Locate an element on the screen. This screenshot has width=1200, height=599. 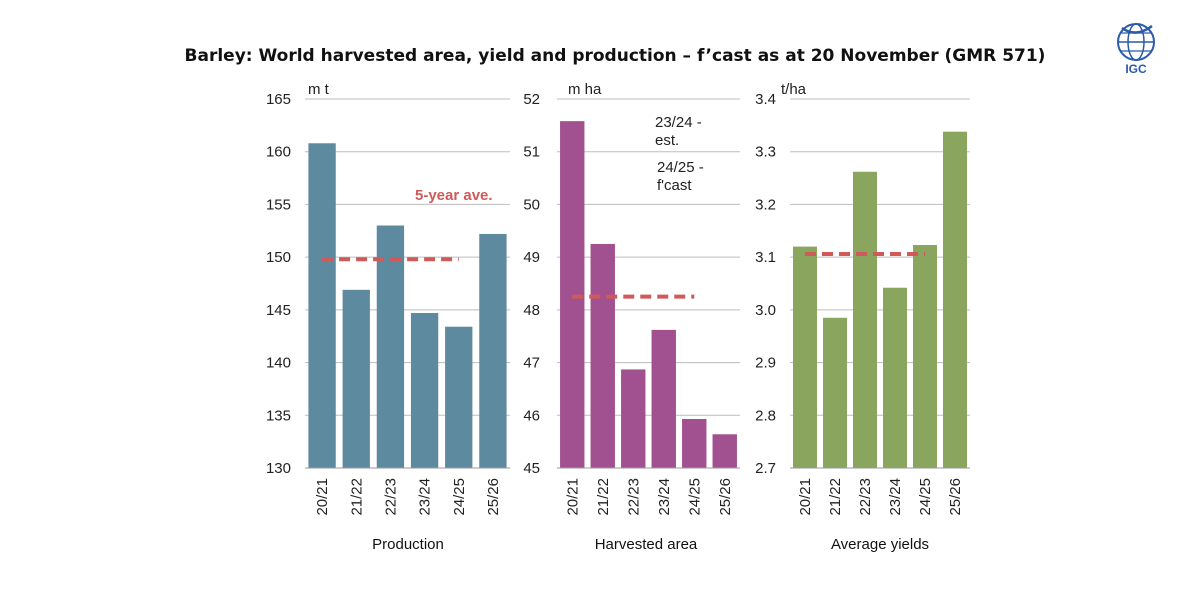
production-x-tick-label: 20/21 is located at coordinates (322, 497).